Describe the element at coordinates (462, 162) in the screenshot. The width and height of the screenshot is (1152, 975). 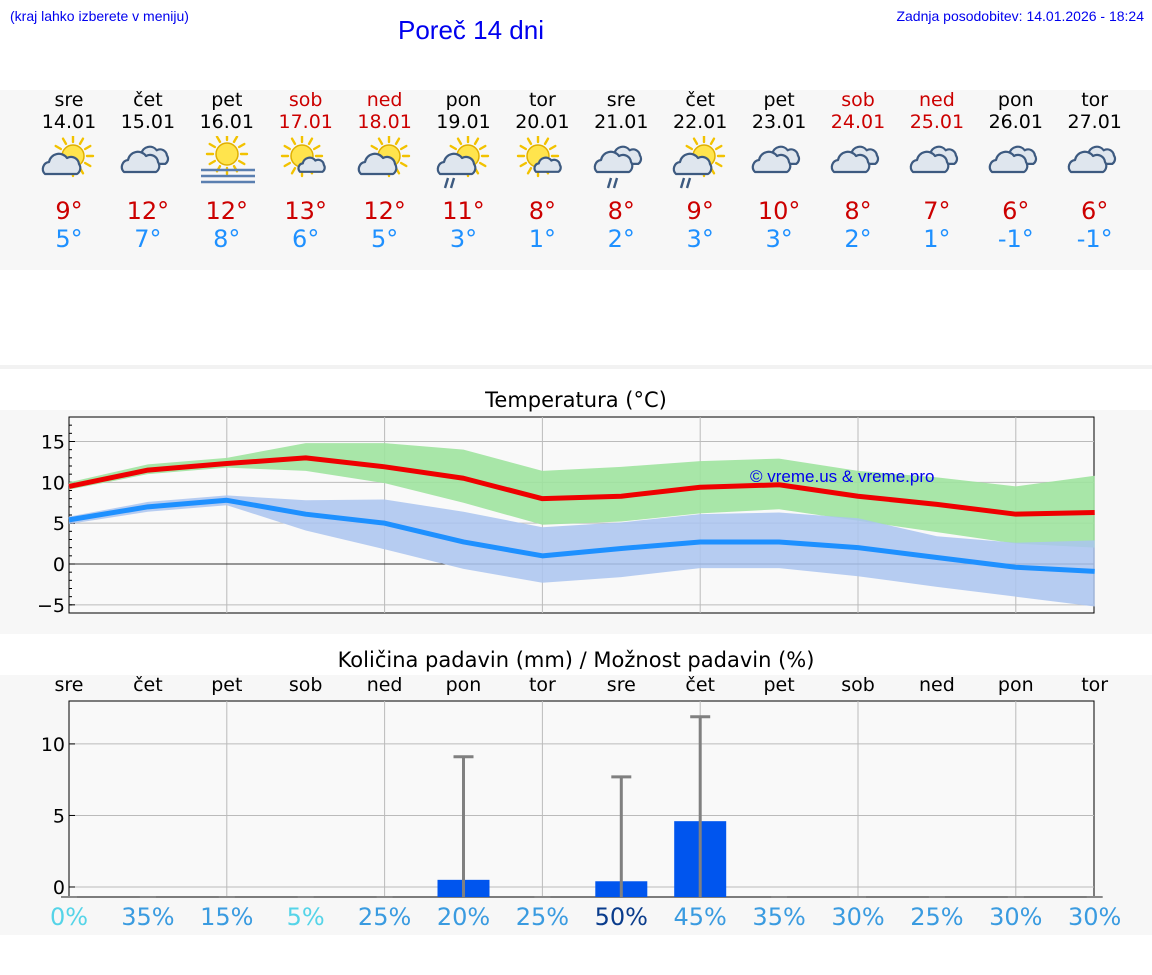
I see `sun-cloud-rain-icon` at that location.